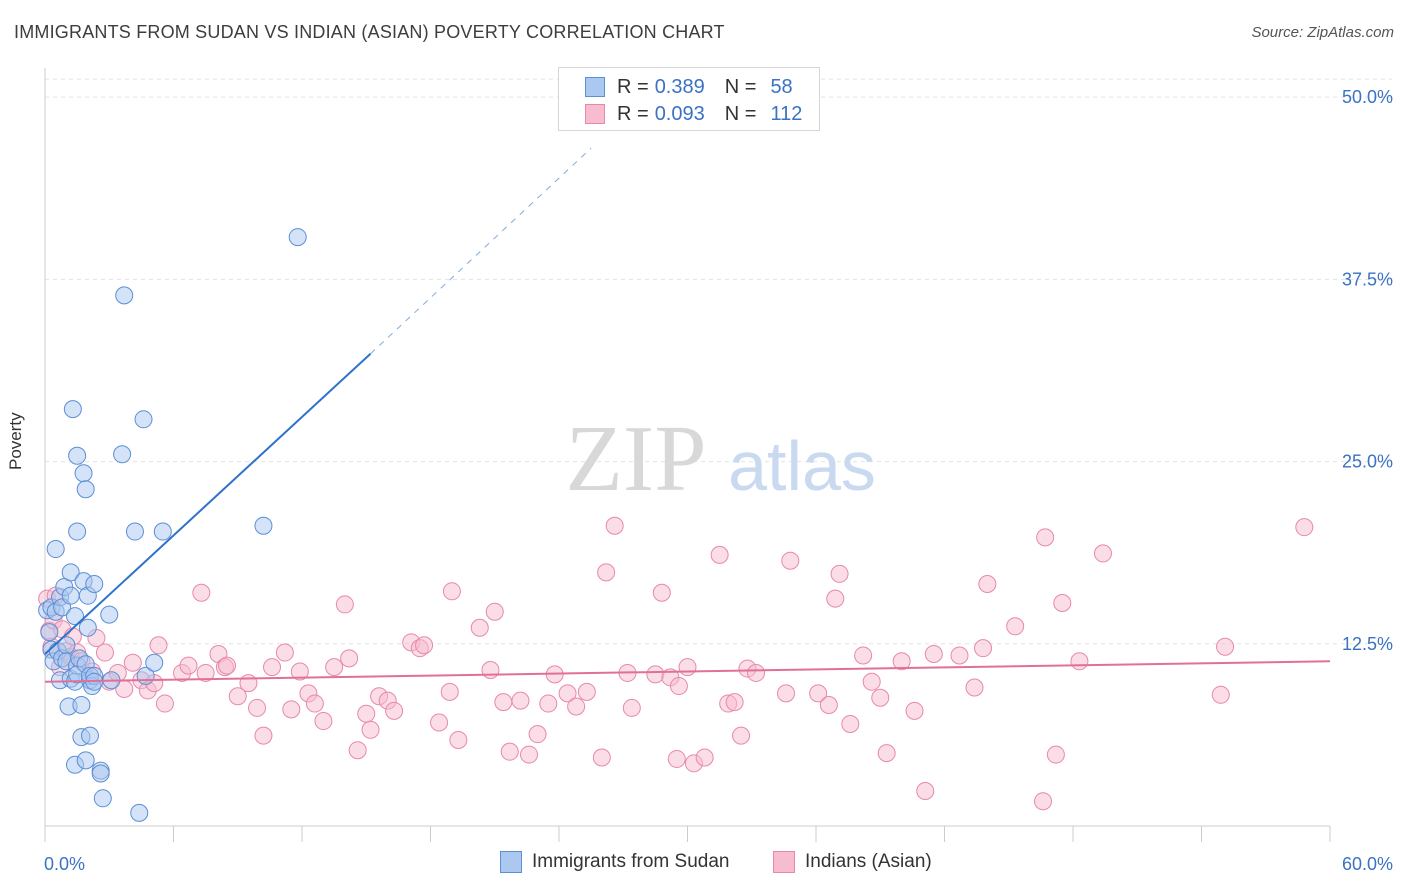 This screenshot has width=1406, height=892. I want to click on indian-n-value: 112, so click(786, 113).